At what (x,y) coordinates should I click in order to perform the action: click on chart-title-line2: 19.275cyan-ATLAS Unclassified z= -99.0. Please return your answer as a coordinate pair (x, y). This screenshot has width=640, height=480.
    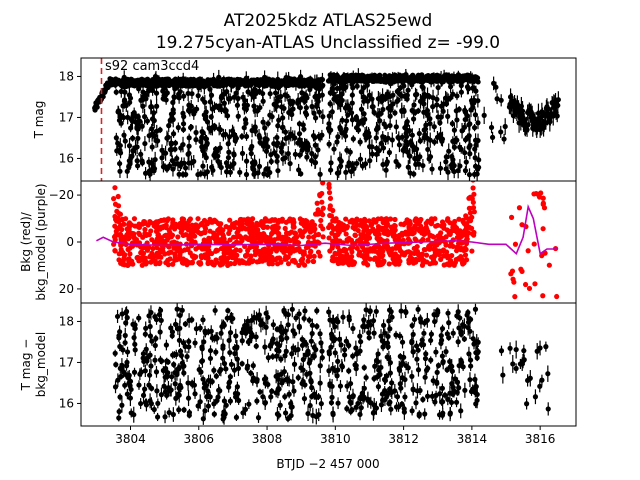
    Looking at the image, I should click on (328, 43).